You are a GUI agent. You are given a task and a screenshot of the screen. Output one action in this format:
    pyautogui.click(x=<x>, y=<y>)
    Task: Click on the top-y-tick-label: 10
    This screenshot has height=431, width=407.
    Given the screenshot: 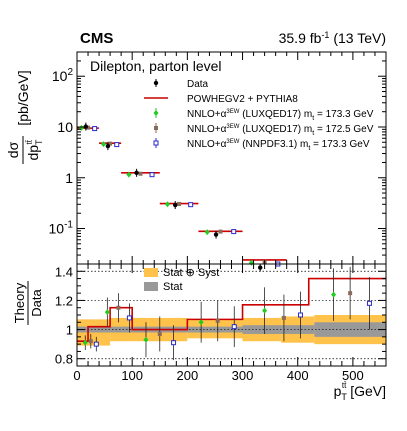 What is the action you would take?
    pyautogui.click(x=65, y=127)
    